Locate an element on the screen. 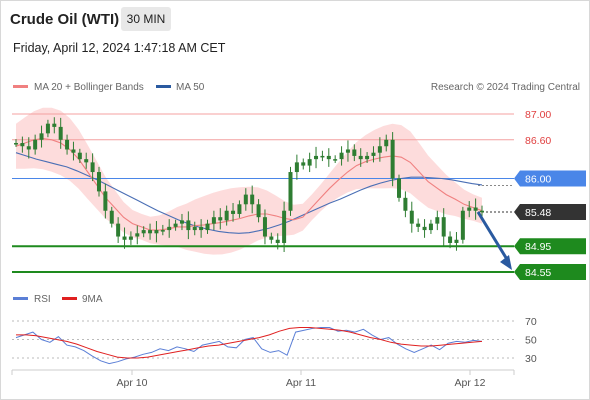 The width and height of the screenshot is (590, 400). rsi-tick-label: 50 is located at coordinates (531, 341).